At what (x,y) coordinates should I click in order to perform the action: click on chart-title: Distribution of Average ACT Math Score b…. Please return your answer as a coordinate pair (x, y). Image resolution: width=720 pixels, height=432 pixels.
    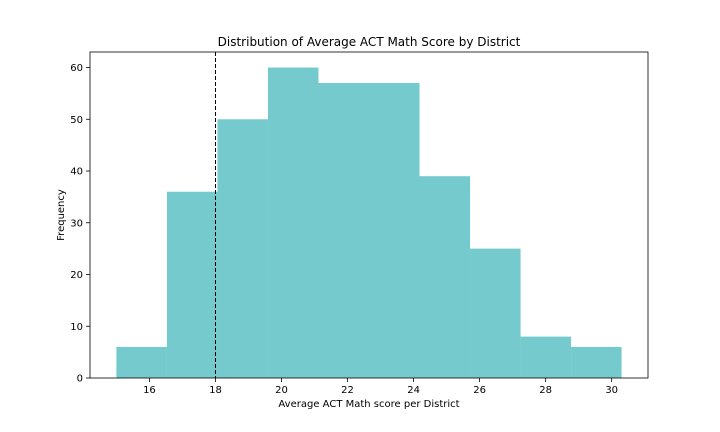
    Looking at the image, I should click on (369, 42).